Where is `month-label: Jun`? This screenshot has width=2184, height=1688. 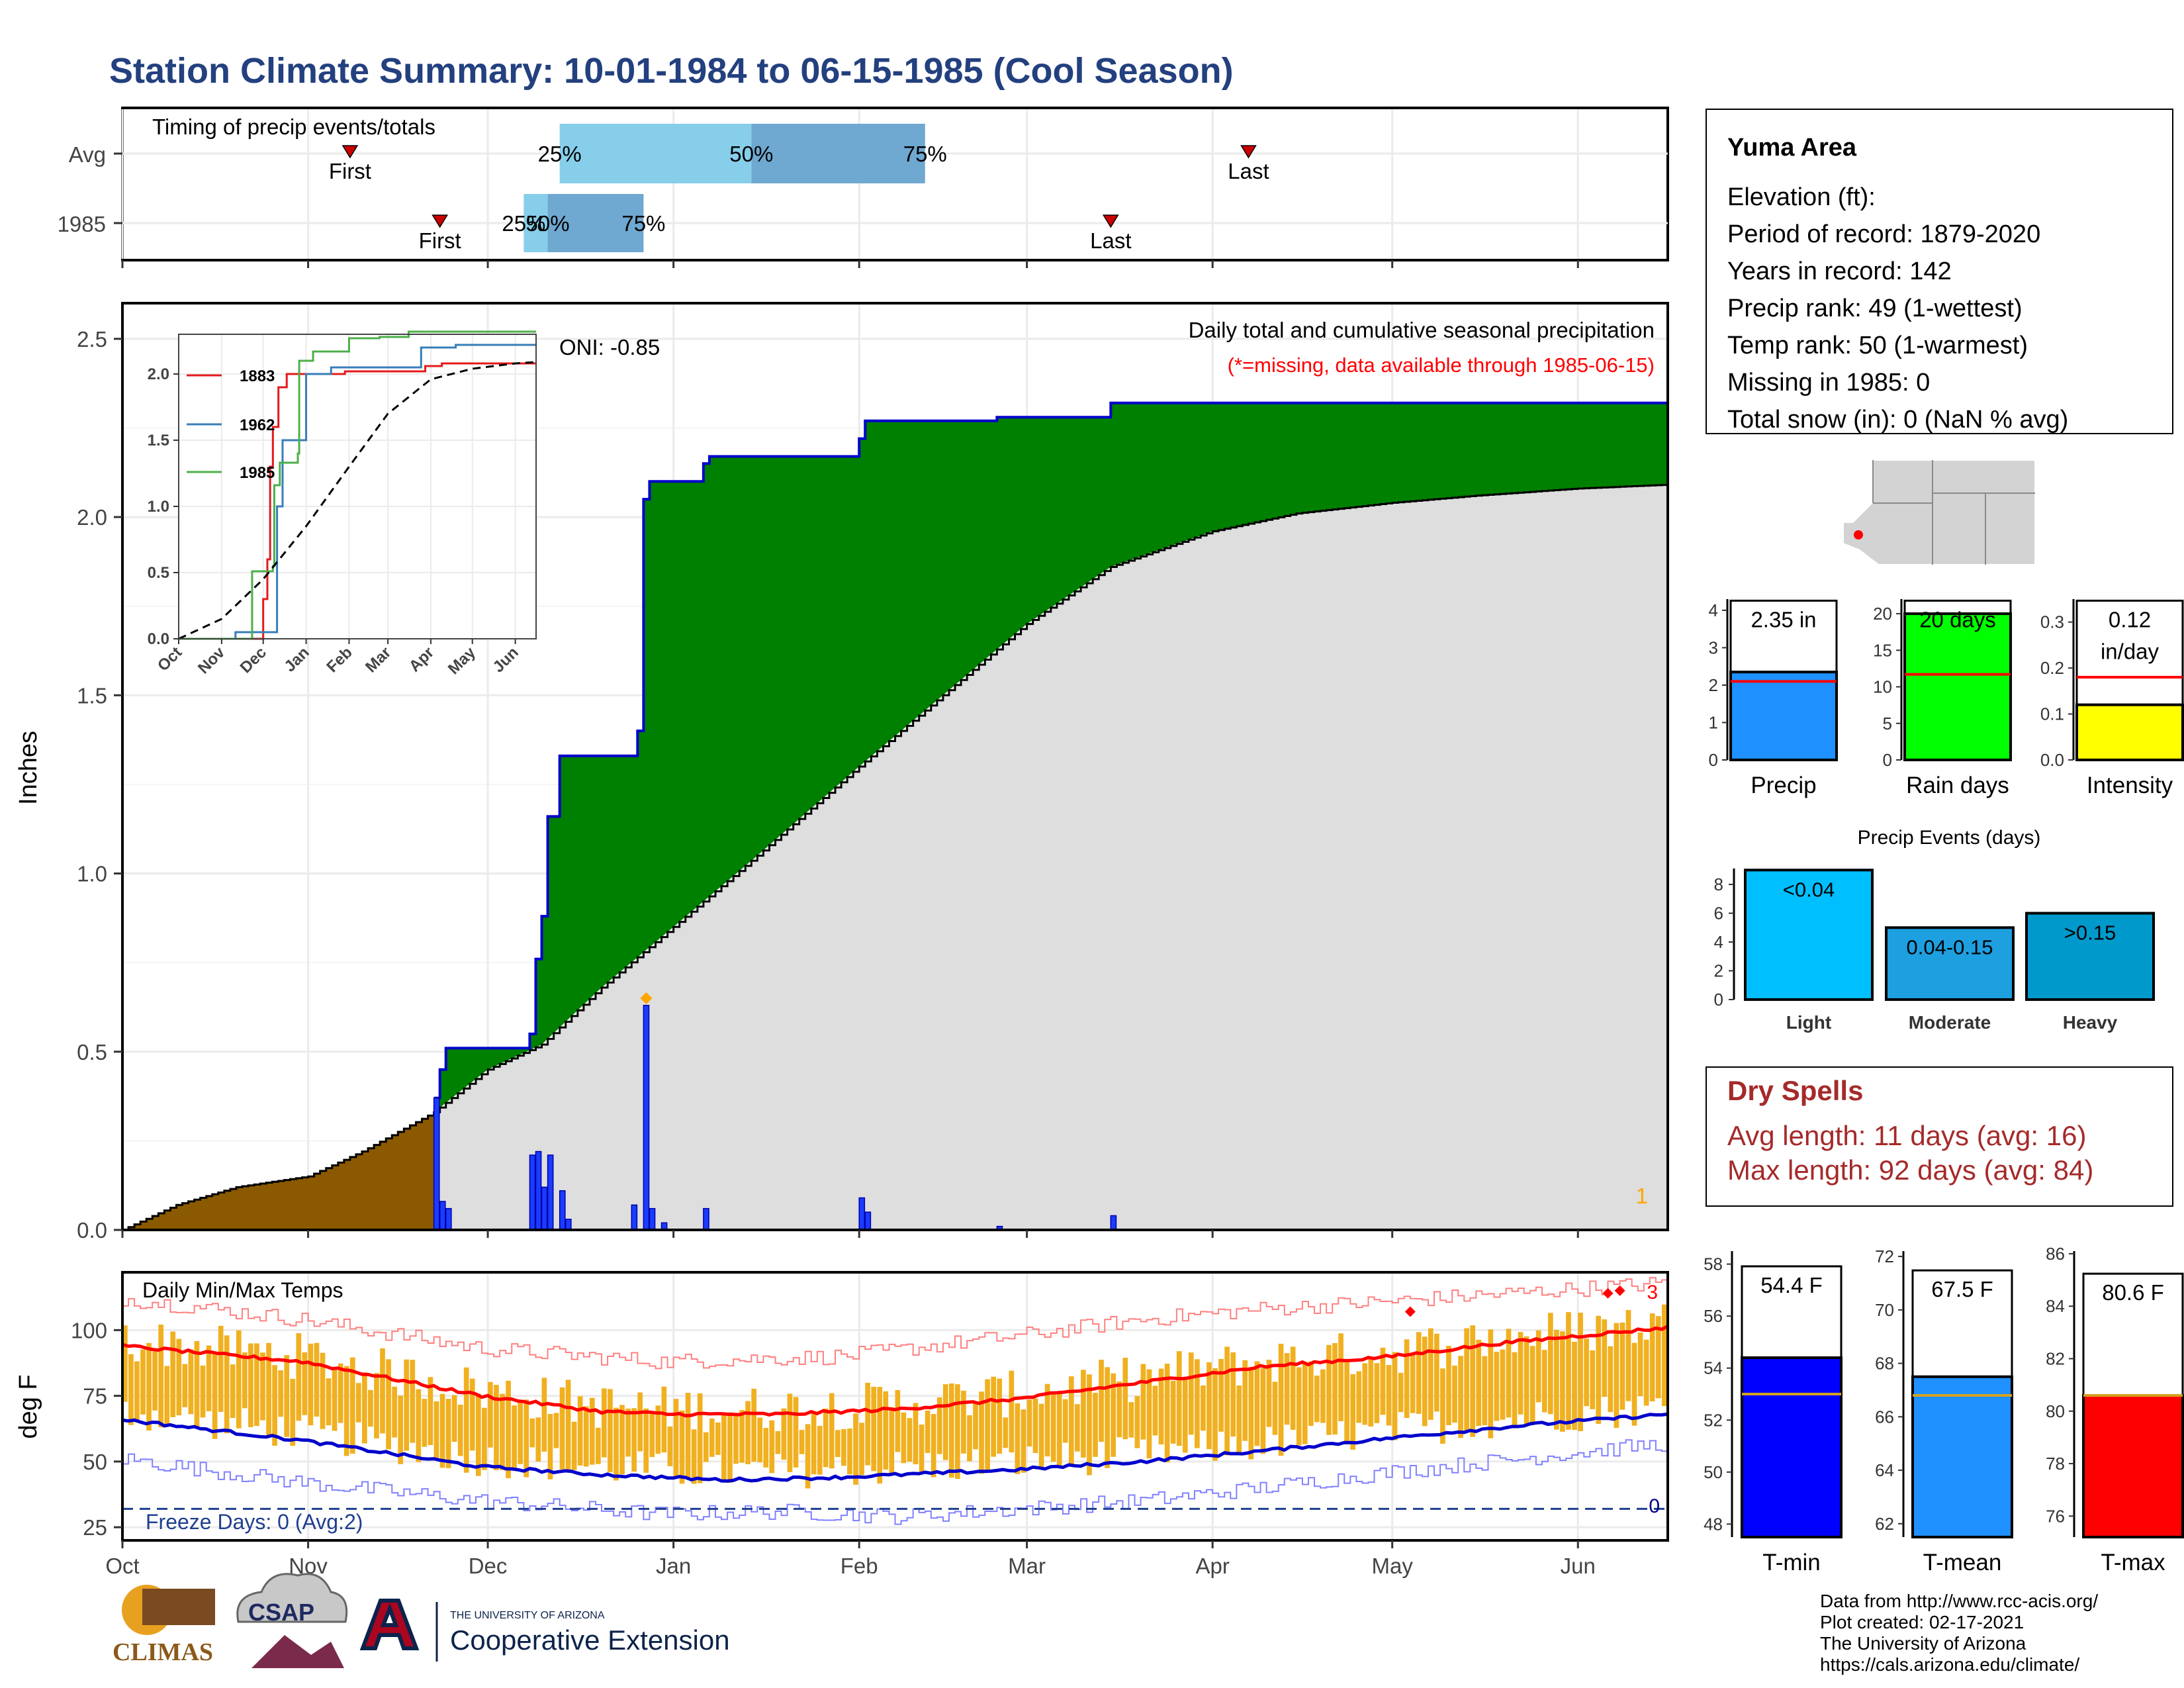
month-label: Jun is located at coordinates (1578, 1566).